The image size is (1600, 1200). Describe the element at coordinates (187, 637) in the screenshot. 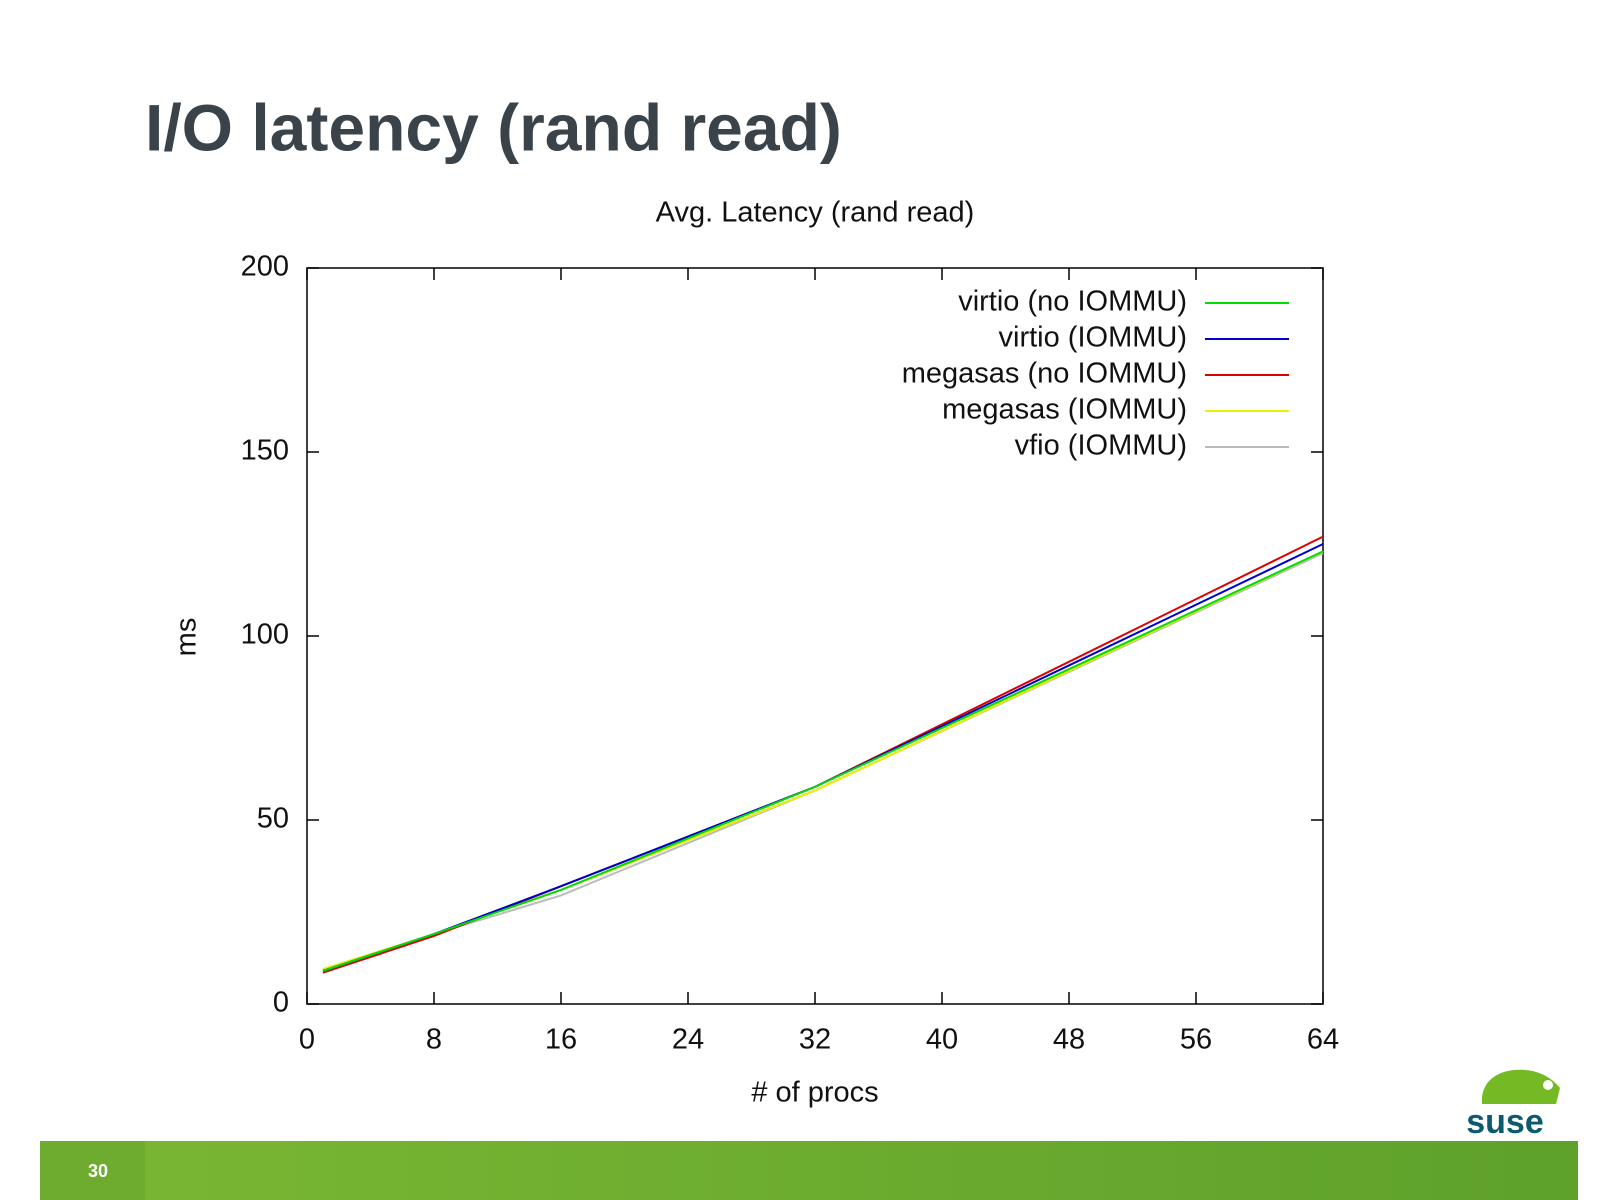

I see `y-axis-label: ms` at that location.